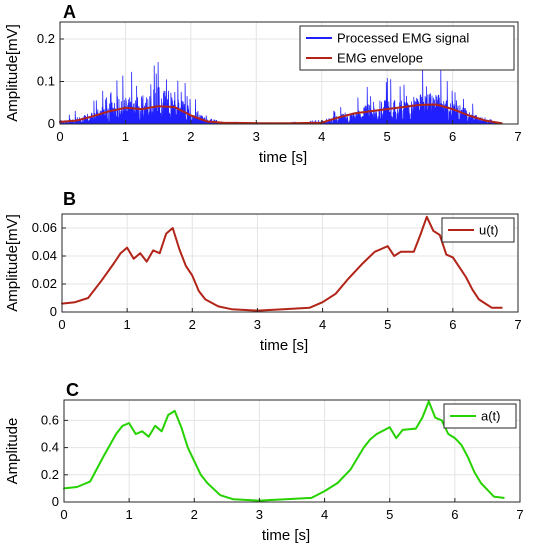  I want to click on y-axis-label: Amplitude, so click(12, 451).